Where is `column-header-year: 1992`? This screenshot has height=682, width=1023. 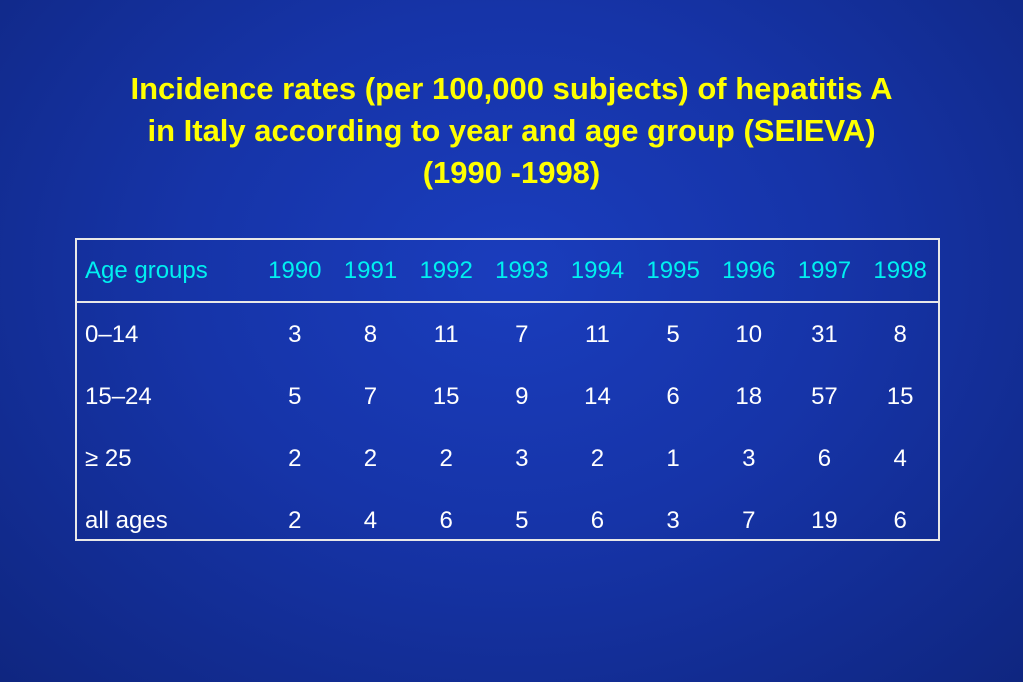
column-header-year: 1992 is located at coordinates (446, 270).